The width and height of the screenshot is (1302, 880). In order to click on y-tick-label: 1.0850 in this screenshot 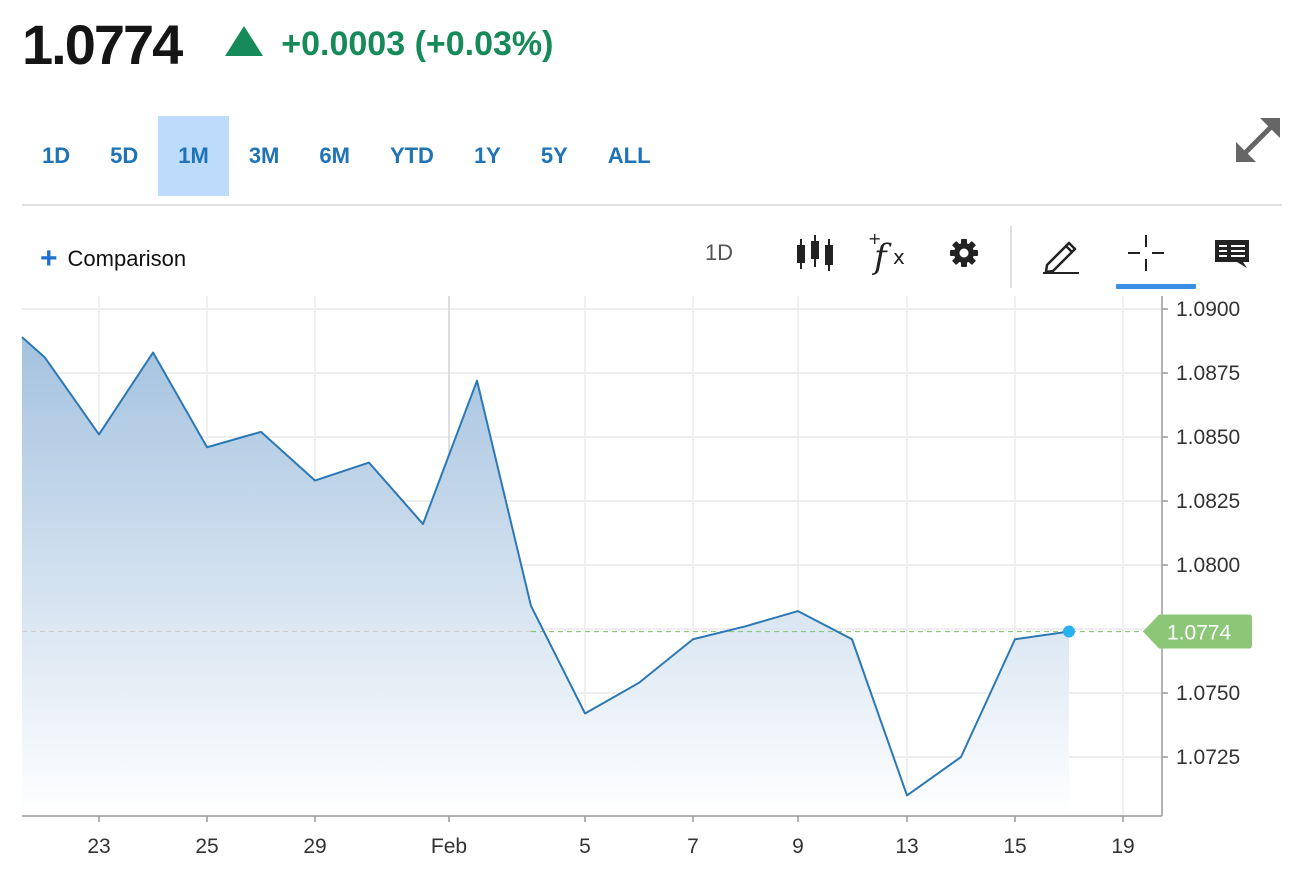, I will do `click(1208, 437)`.